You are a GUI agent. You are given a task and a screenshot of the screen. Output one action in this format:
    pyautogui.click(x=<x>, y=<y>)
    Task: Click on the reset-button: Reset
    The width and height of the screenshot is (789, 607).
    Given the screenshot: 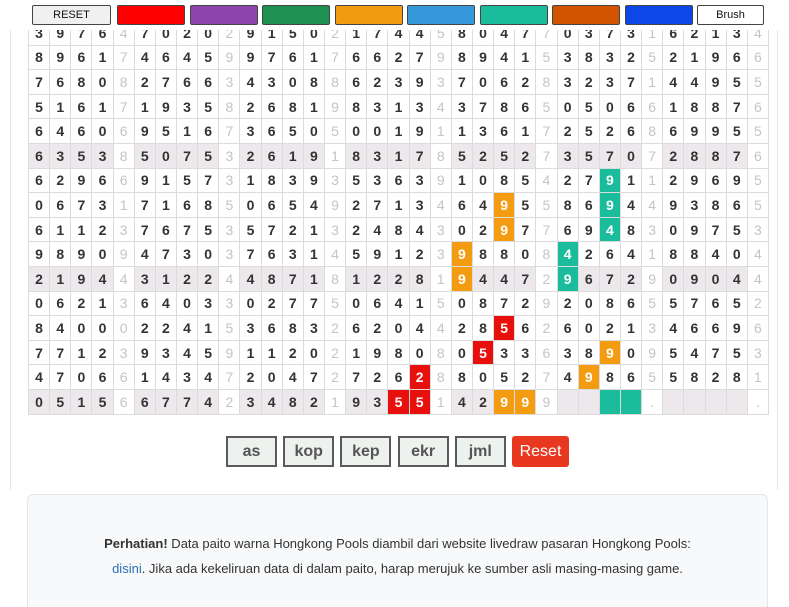 What is the action you would take?
    pyautogui.click(x=540, y=451)
    